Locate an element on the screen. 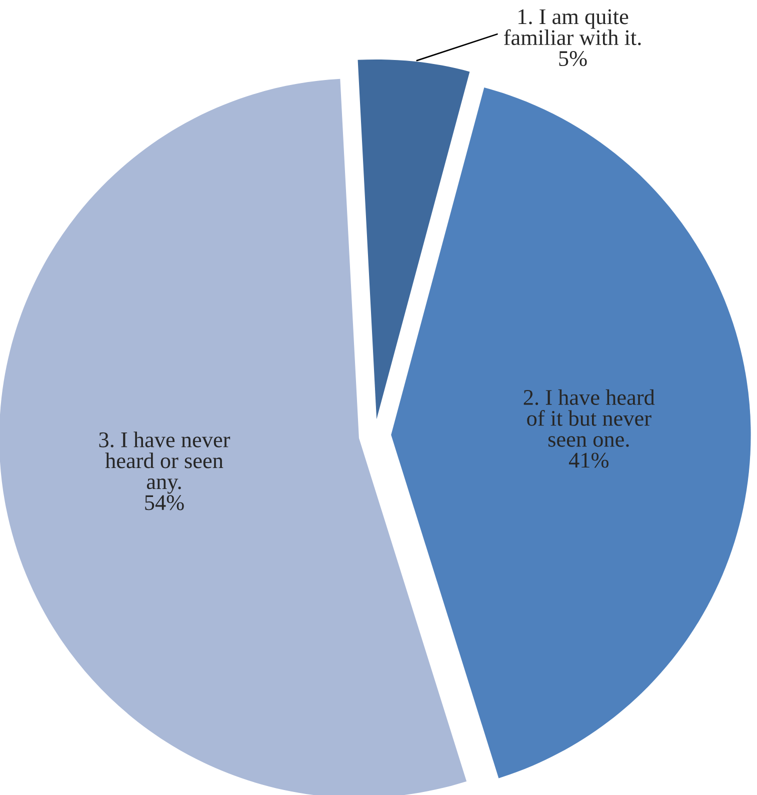 Image resolution: width=757 pixels, height=795 pixels. data-label: 54% is located at coordinates (164, 502).